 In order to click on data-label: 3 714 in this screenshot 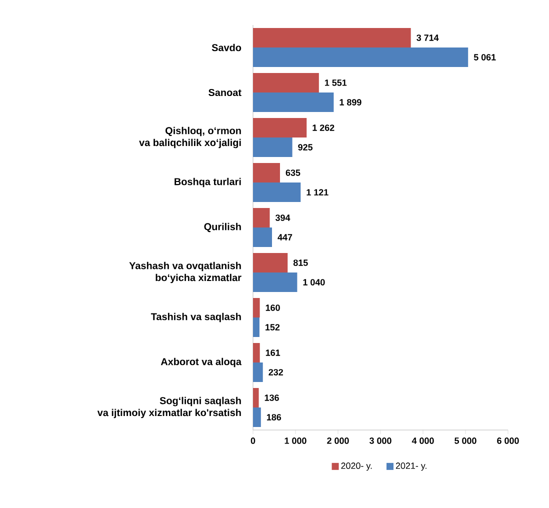, I will do `click(427, 37)`.